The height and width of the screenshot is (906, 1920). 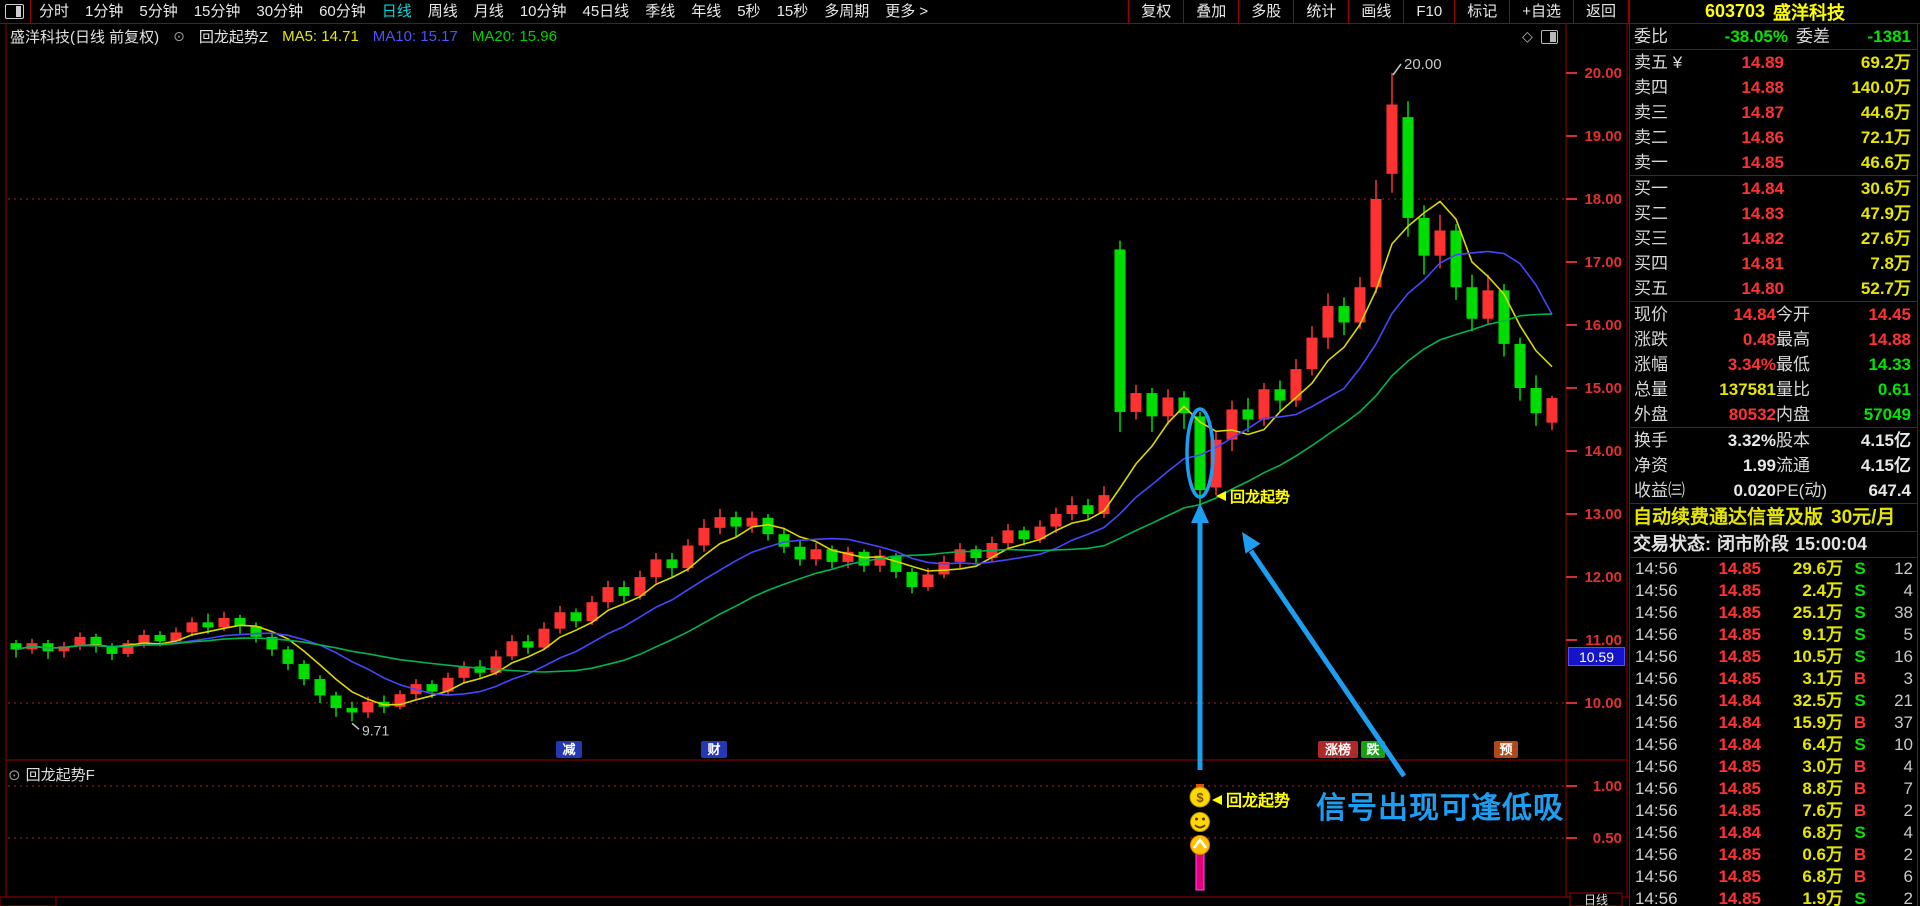 What do you see at coordinates (1908, 832) in the screenshot?
I see `transaction-count: 4` at bounding box center [1908, 832].